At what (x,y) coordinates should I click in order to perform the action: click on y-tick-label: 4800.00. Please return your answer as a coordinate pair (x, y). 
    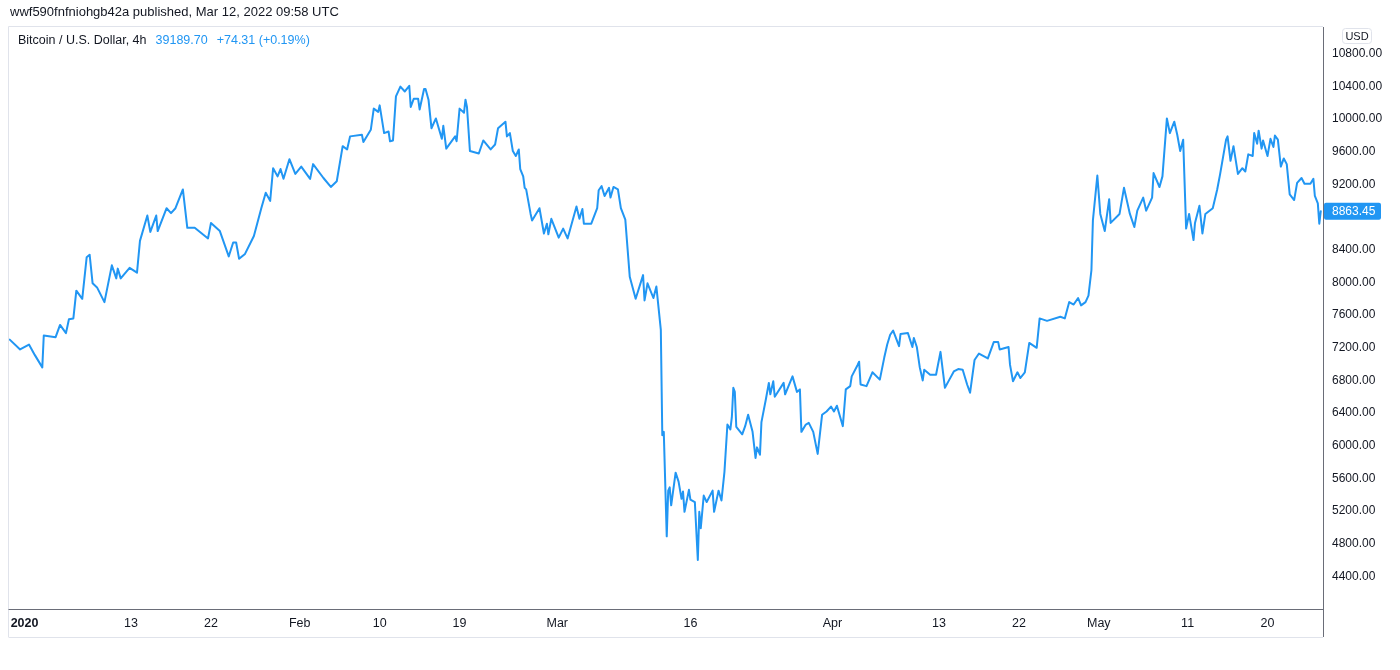
    Looking at the image, I should click on (1354, 542).